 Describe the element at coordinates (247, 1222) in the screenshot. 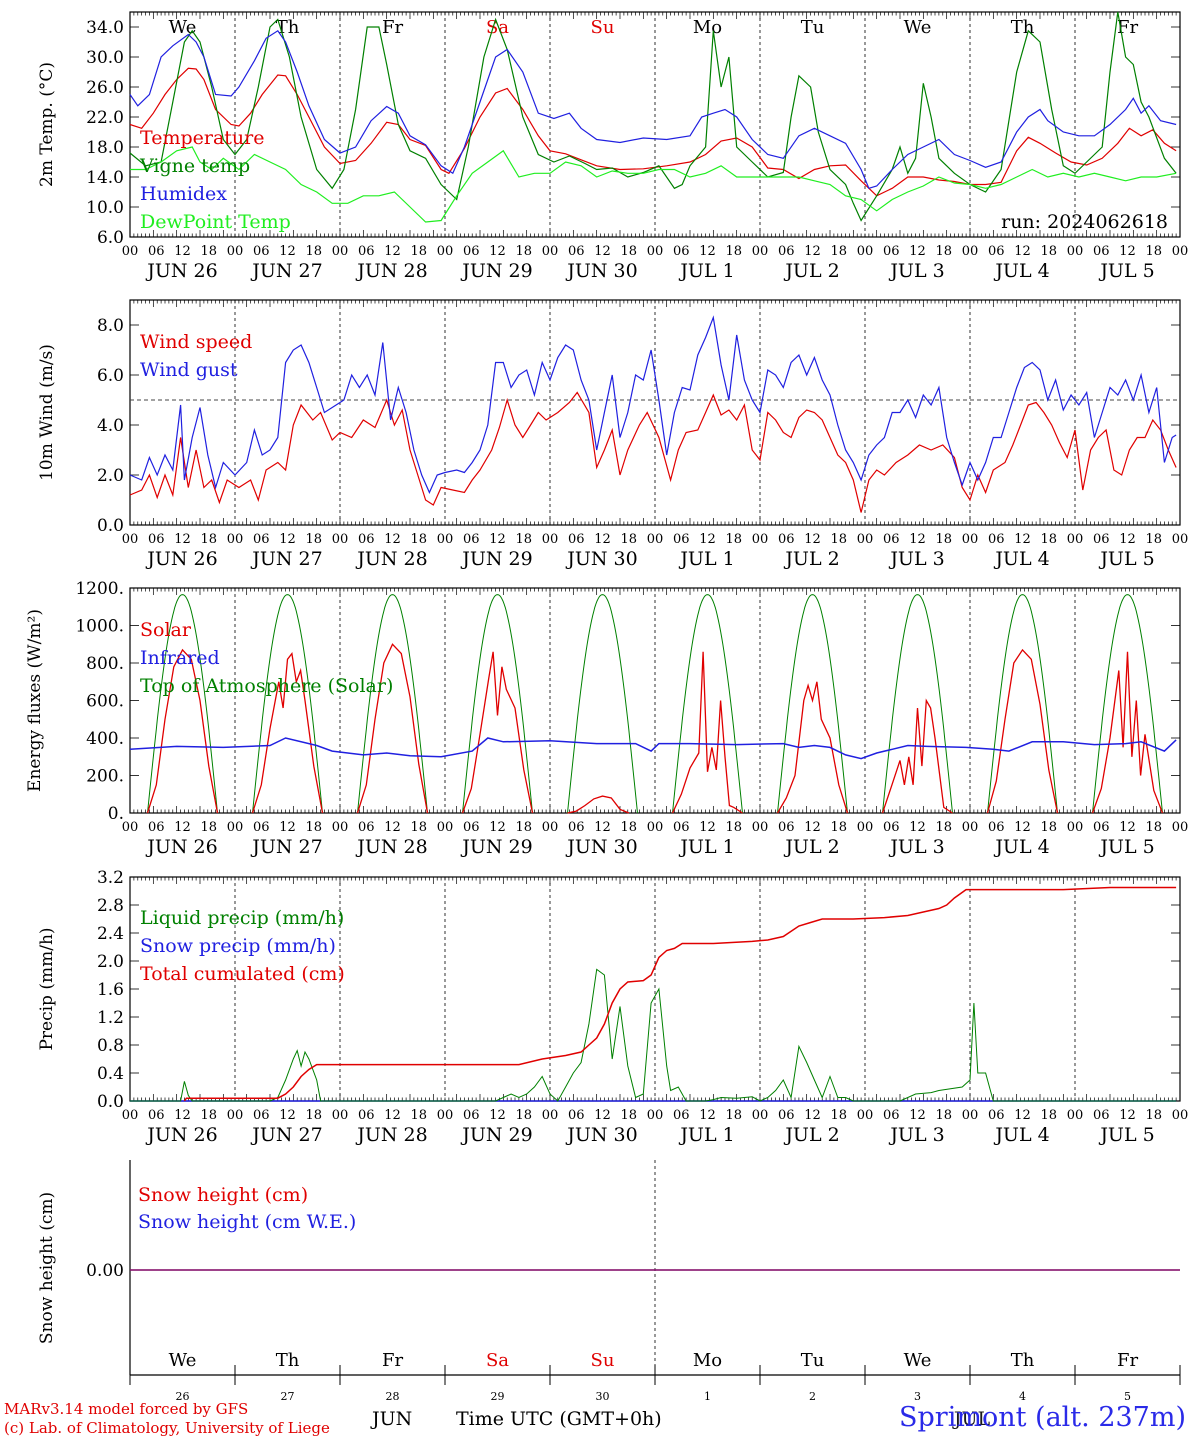

I see `panel-5-legend-snow-height-cm-w-e-: Snow height (cm W.E.)` at that location.